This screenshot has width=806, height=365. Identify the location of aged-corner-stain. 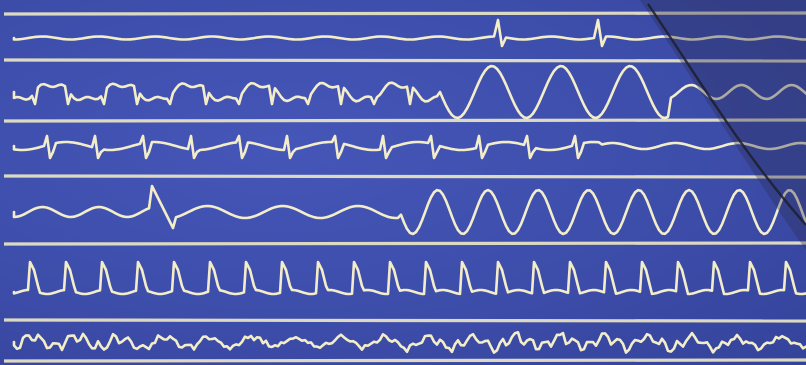
(723, 125).